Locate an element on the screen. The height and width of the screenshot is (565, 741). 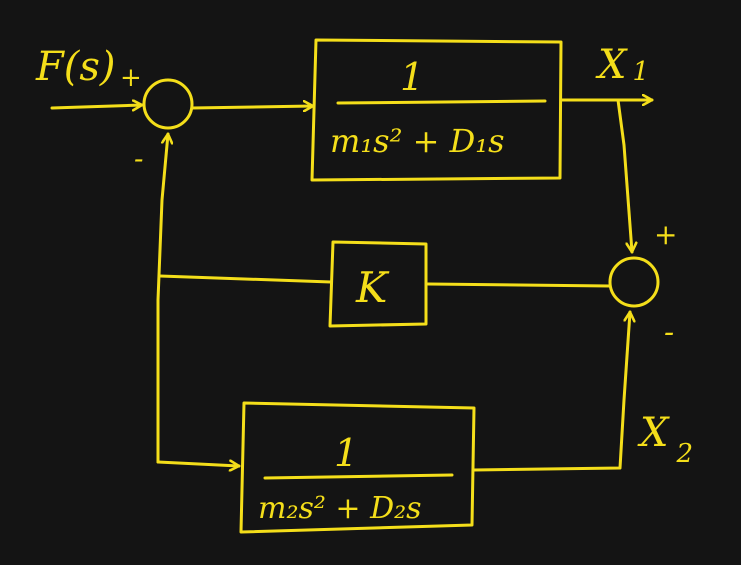
block-g2 is located at coordinates (357, 467).